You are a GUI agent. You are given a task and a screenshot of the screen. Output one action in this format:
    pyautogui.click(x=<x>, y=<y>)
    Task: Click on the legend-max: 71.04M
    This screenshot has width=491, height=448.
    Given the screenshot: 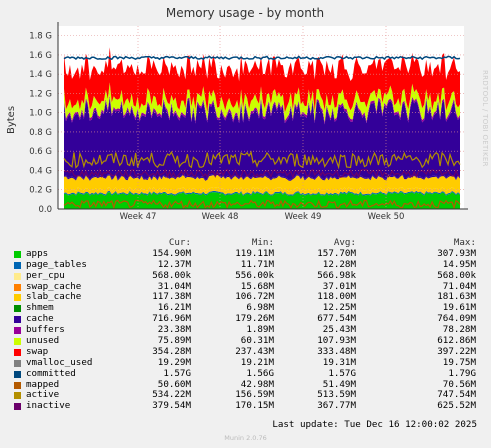 What is the action you would take?
    pyautogui.click(x=459, y=286)
    